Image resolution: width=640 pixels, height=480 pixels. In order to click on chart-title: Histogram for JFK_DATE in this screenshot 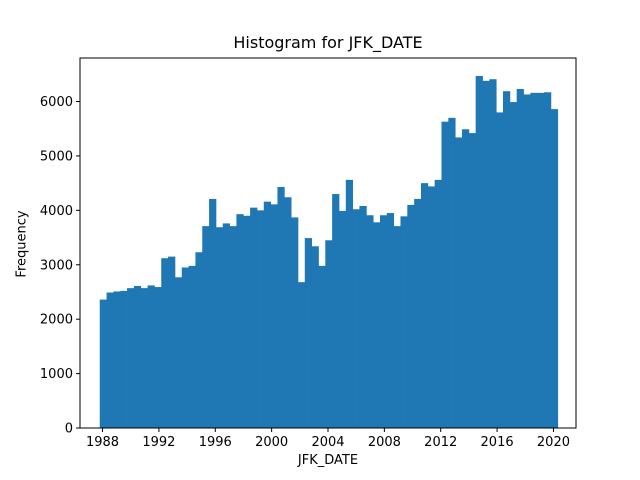, I will do `click(328, 42)`.